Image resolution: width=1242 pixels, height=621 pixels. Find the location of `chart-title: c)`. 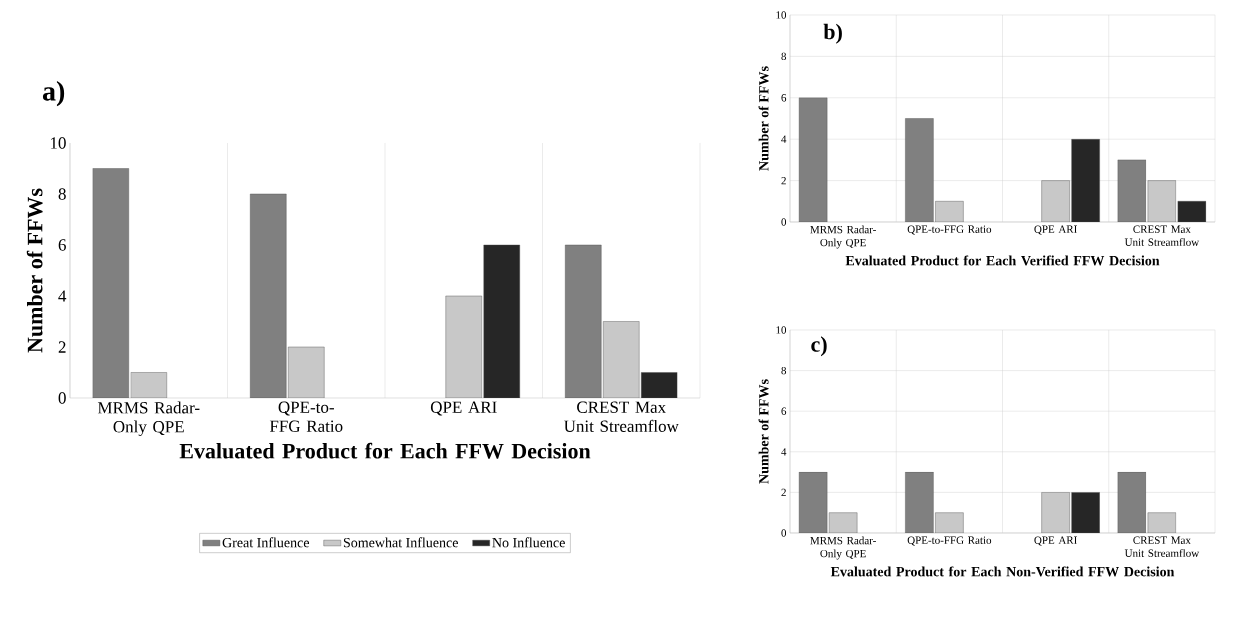

chart-title: c) is located at coordinates (819, 346).